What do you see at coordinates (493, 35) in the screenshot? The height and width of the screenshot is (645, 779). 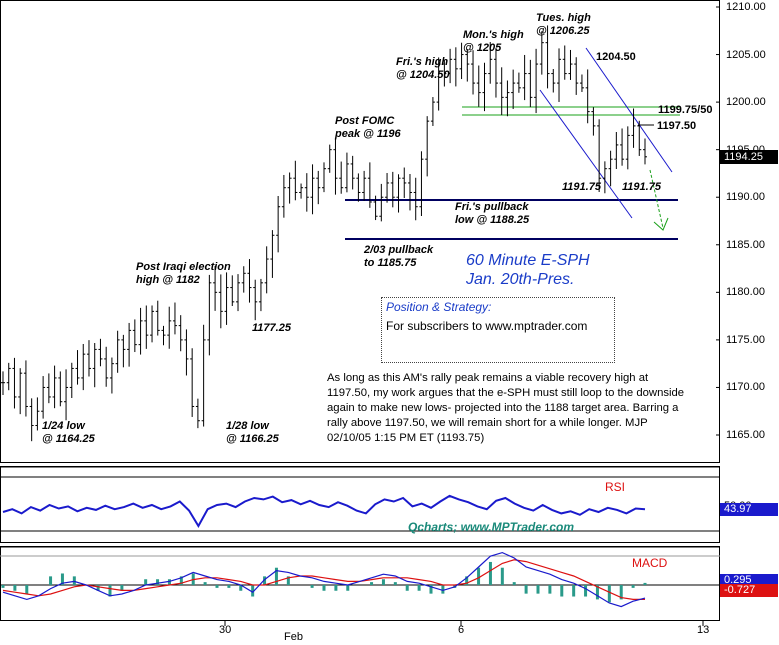 I see `annotation-line: Mon.'s high` at bounding box center [493, 35].